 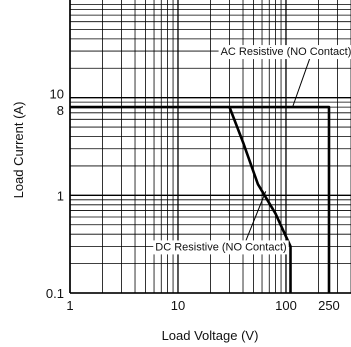 I want to click on annotation-ac-resistive-label: AC Resistive (NO Contact), so click(x=286, y=52).